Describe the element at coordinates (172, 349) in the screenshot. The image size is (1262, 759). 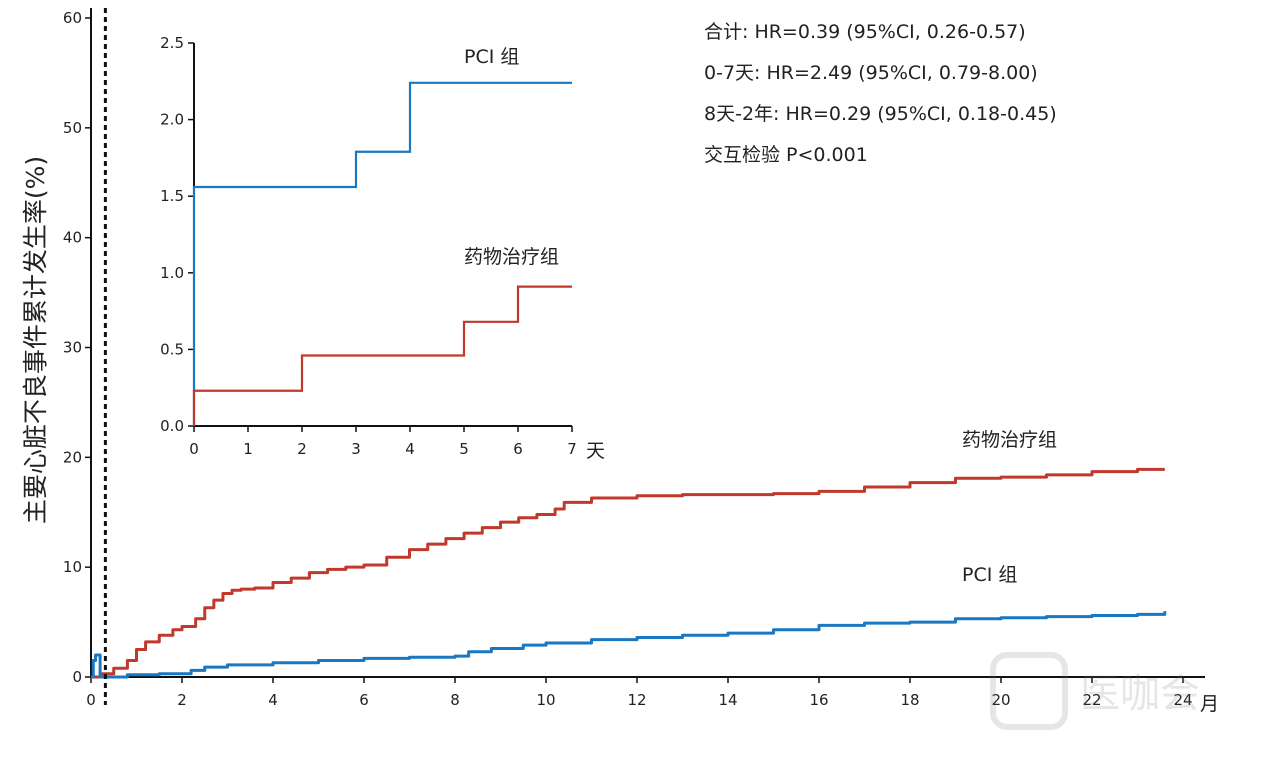
I see `inset-y-tick-label: 0.5` at that location.